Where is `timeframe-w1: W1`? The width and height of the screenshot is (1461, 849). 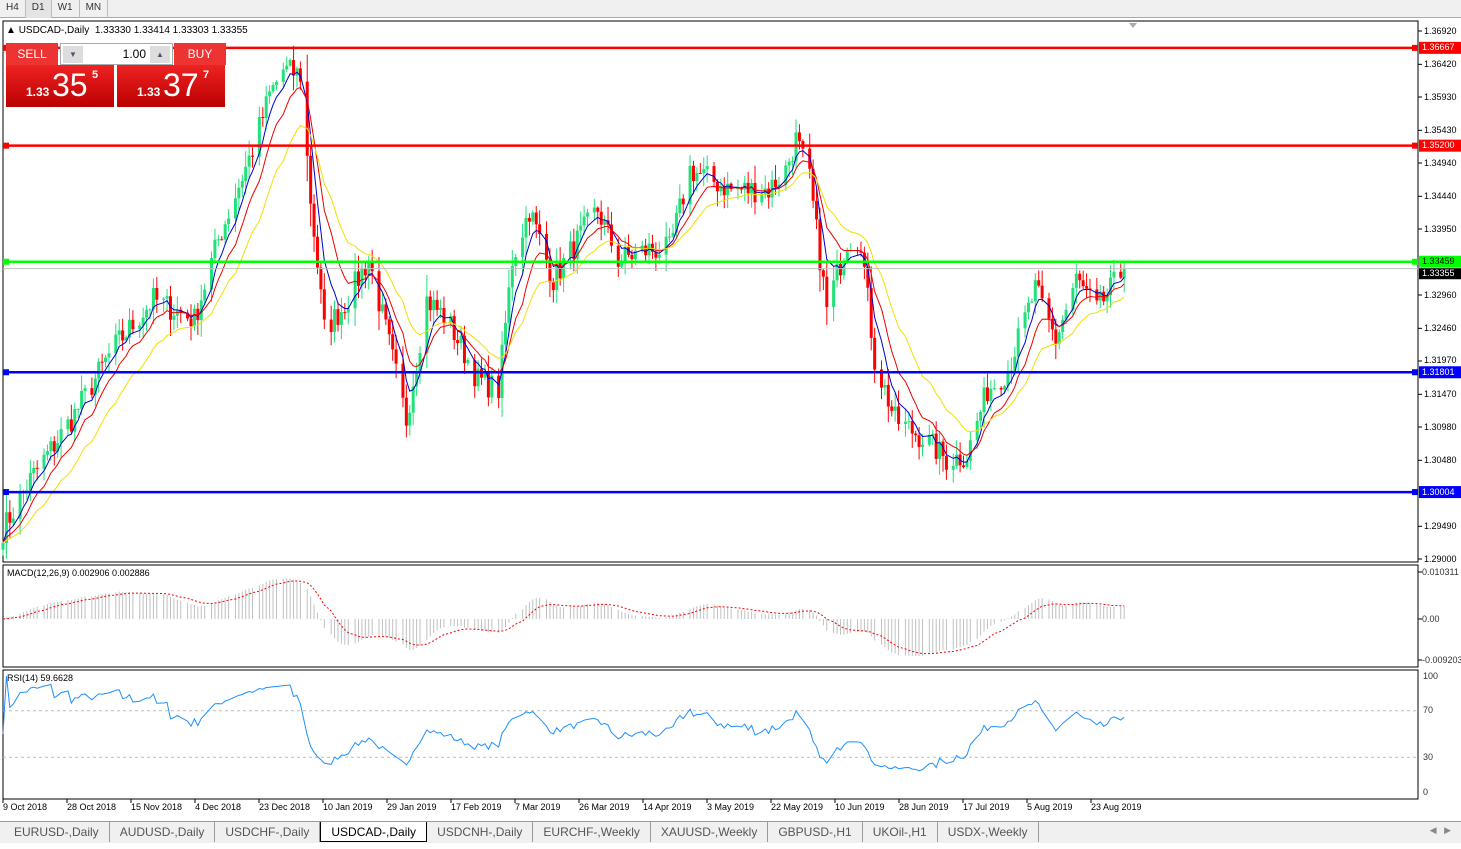 timeframe-w1: W1 is located at coordinates (66, 9).